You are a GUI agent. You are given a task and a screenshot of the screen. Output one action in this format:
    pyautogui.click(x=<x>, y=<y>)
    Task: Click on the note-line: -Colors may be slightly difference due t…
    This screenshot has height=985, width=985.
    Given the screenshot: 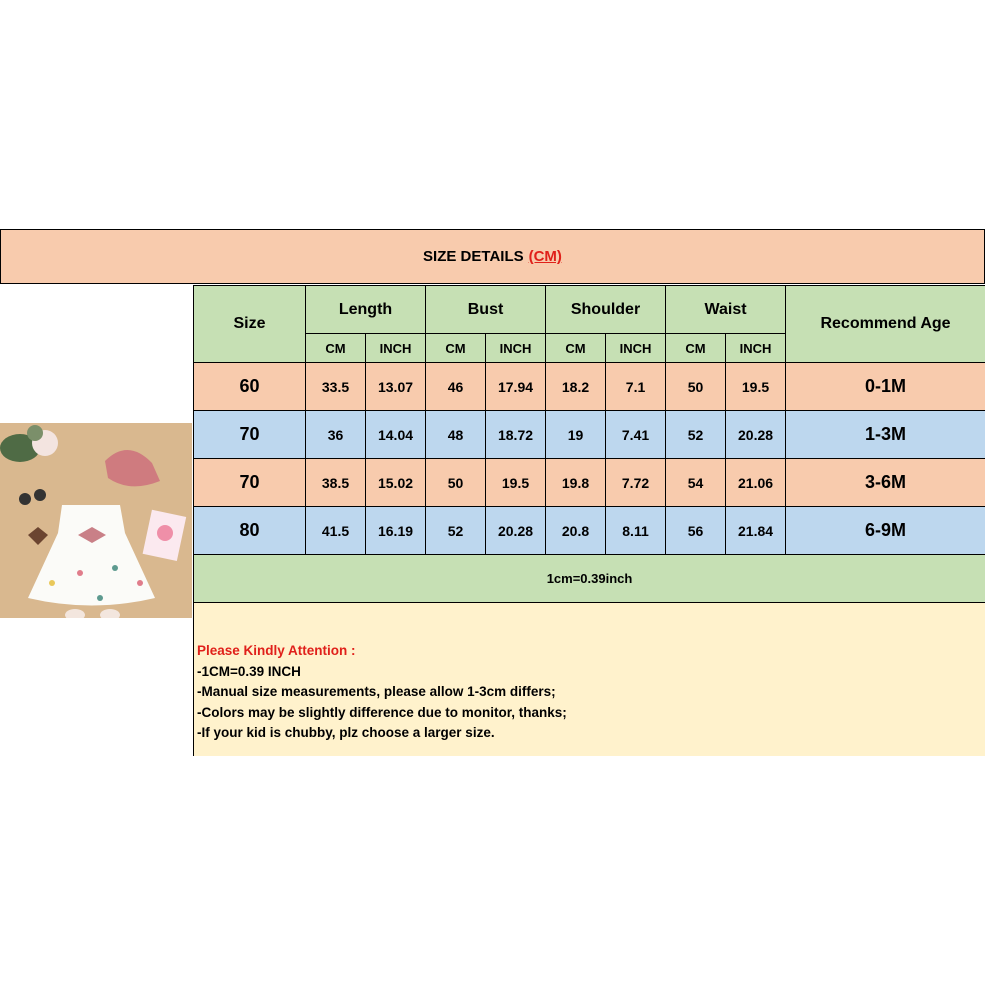 What is the action you would take?
    pyautogui.click(x=382, y=712)
    